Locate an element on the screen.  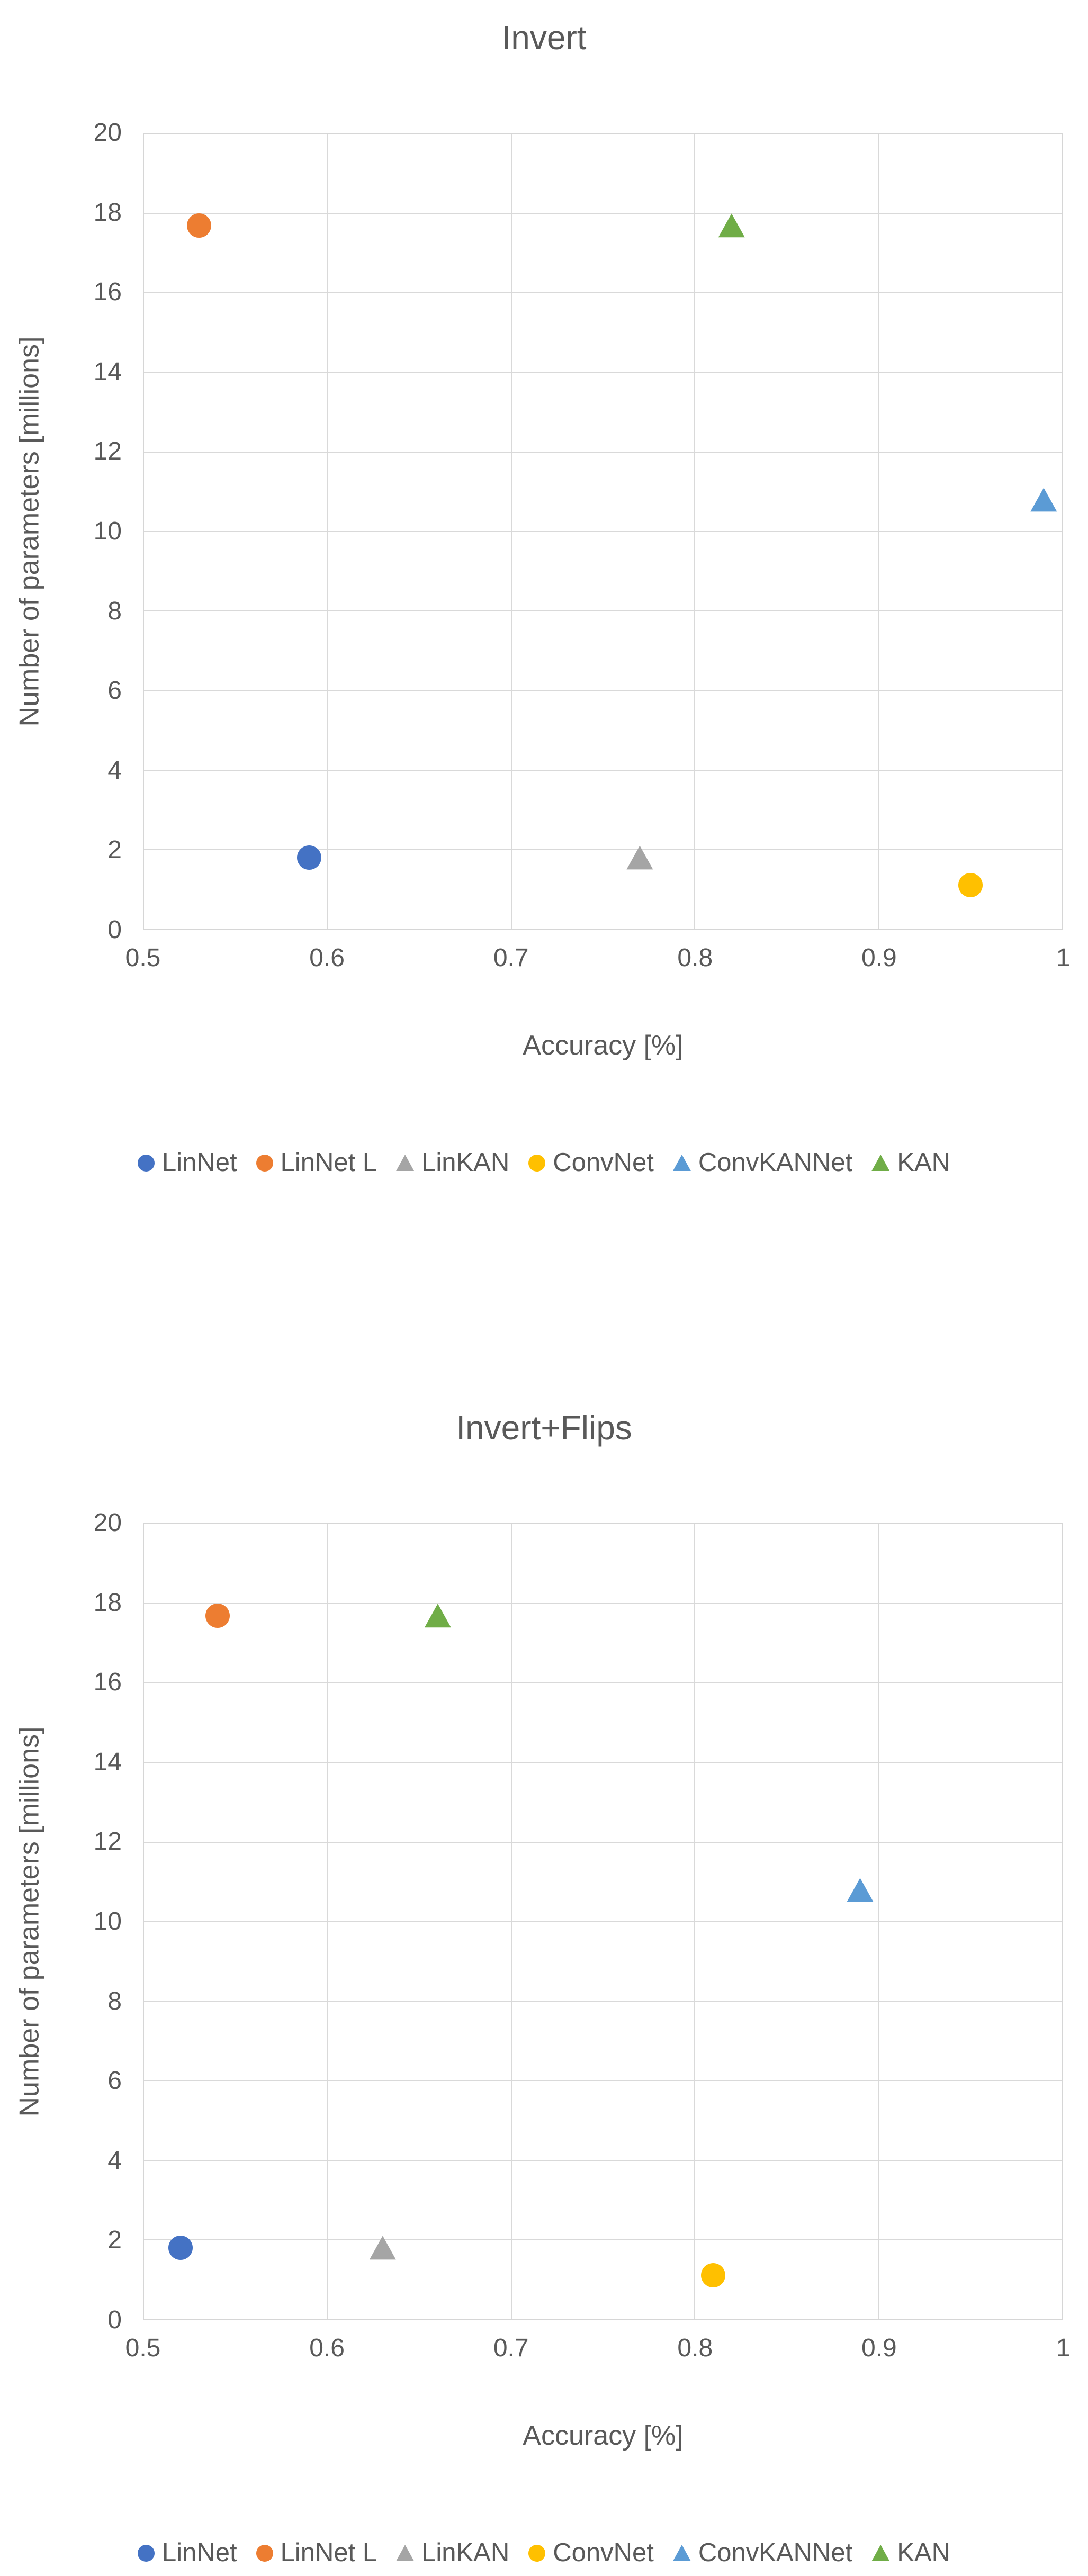
y-tick-label: 8 is located at coordinates (114, 611).